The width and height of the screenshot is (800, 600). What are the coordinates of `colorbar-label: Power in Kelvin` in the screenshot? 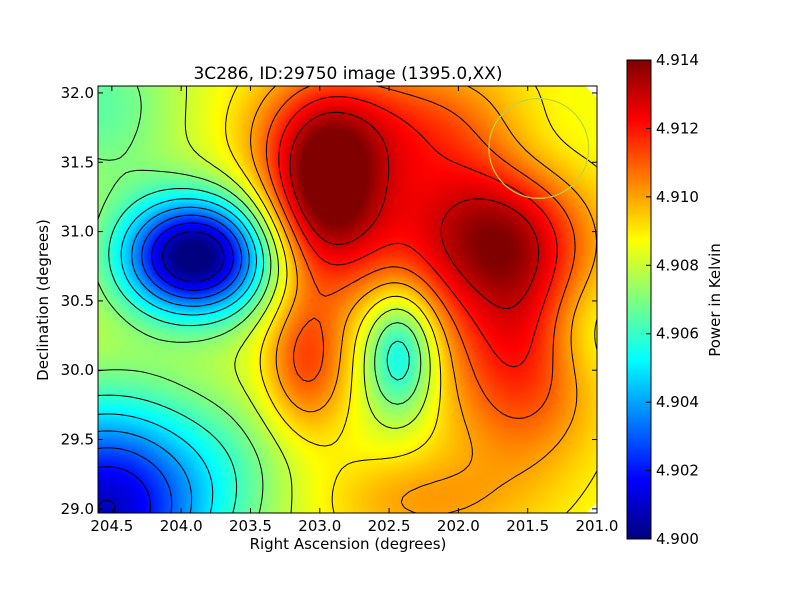 It's located at (715, 300).